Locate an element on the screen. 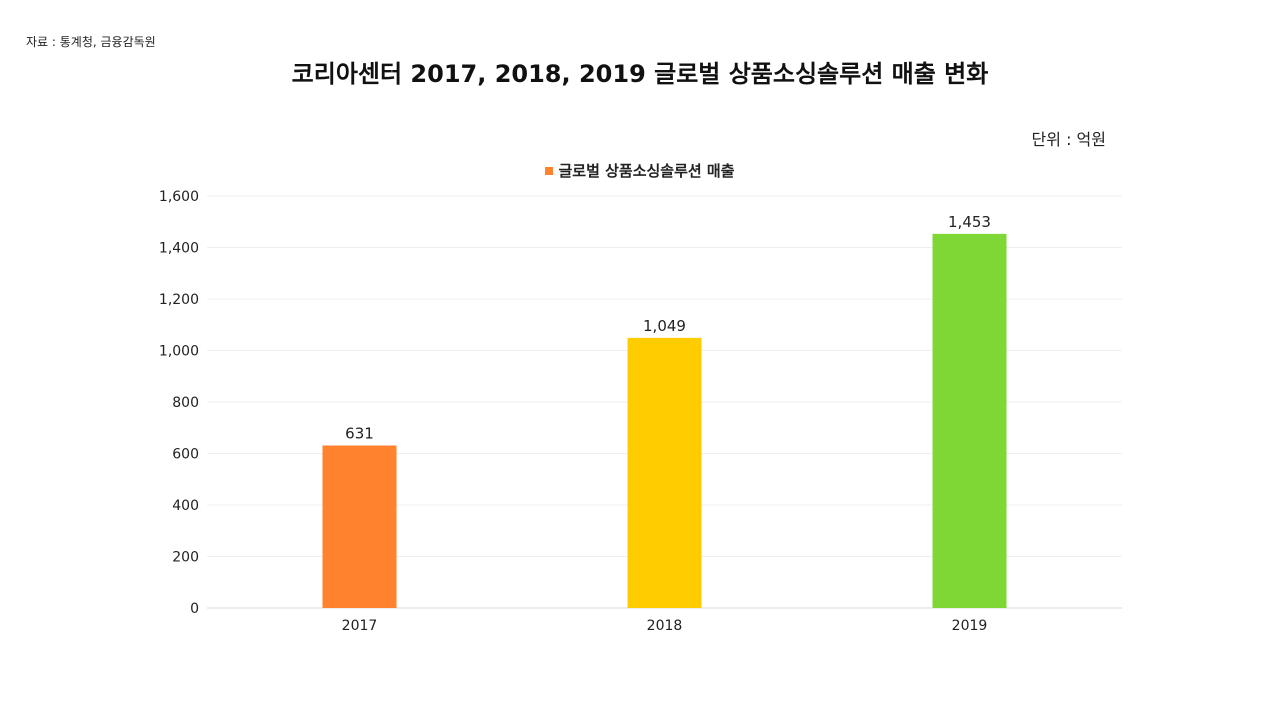  bar-2019 is located at coordinates (969, 421).